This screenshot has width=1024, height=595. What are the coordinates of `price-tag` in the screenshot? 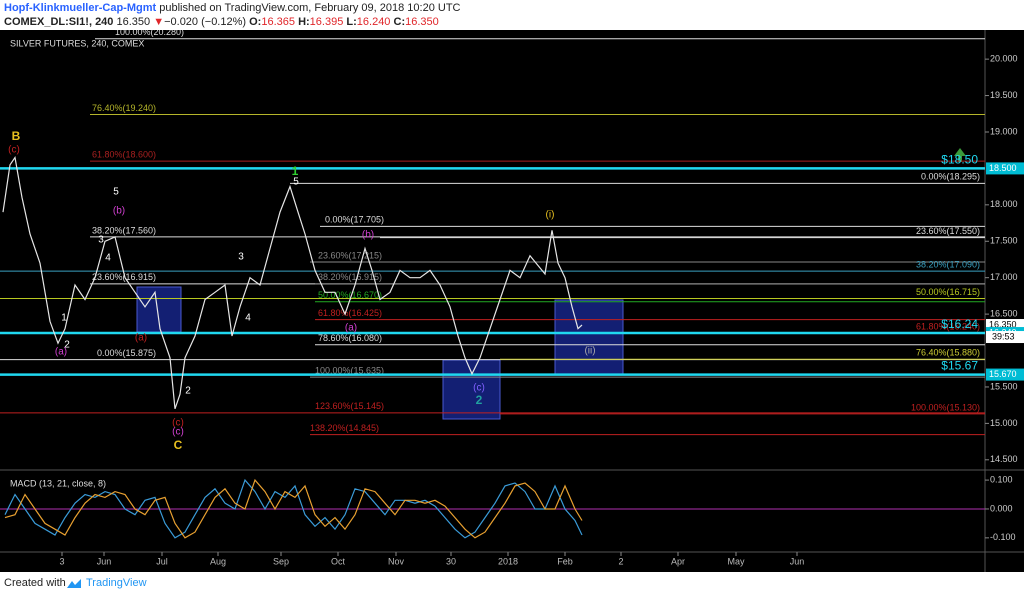 It's located at (1005, 168).